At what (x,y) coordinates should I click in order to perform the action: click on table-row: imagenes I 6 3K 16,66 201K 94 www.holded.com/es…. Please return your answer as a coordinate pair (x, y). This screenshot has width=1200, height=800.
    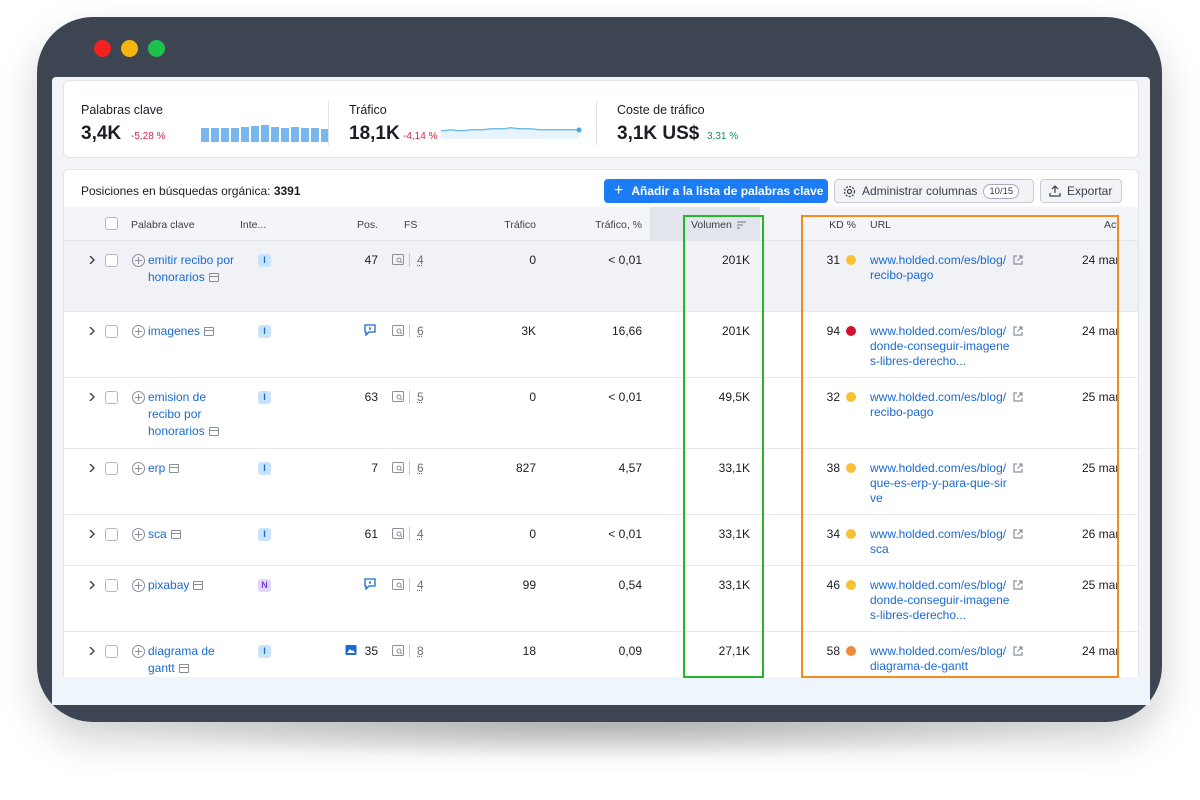
    Looking at the image, I should click on (601, 345).